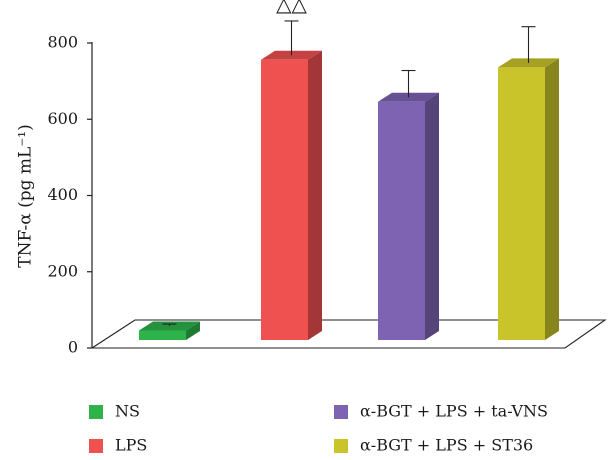 This screenshot has height=460, width=608. Describe the element at coordinates (446, 445) in the screenshot. I see `legend-label: α-BGT + LPS + ST36` at that location.